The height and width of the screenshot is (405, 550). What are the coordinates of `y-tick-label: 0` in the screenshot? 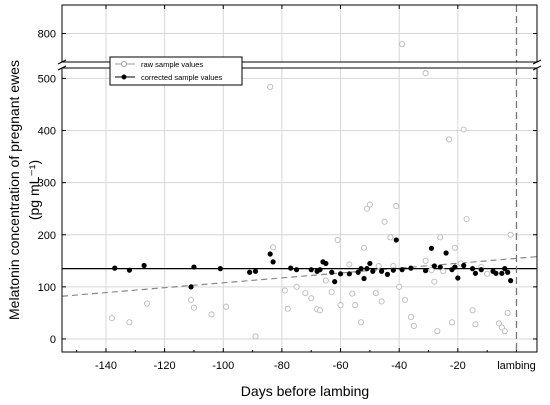 It's located at (53, 340).